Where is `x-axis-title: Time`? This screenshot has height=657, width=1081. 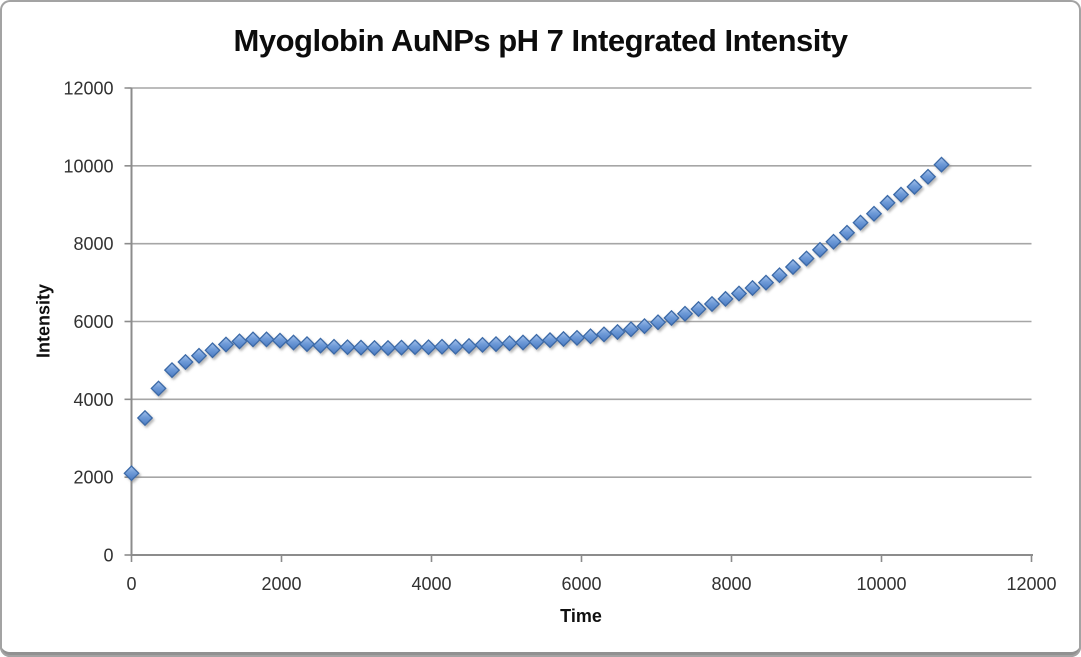 x-axis-title: Time is located at coordinates (581, 616).